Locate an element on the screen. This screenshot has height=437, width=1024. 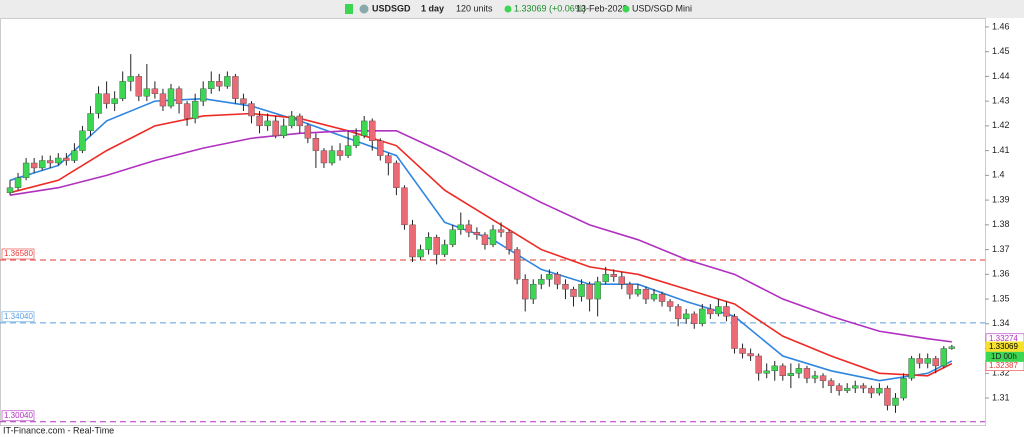
quote: 1.33069 (+0.06%) is located at coordinates (550, 8).